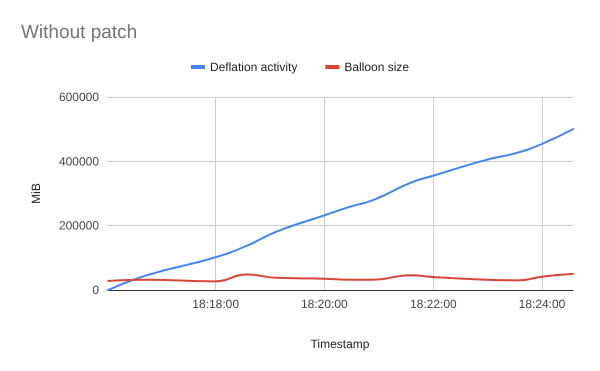 This screenshot has width=600, height=371. What do you see at coordinates (542, 304) in the screenshot?
I see `x-tick-label: 18:24:00` at bounding box center [542, 304].